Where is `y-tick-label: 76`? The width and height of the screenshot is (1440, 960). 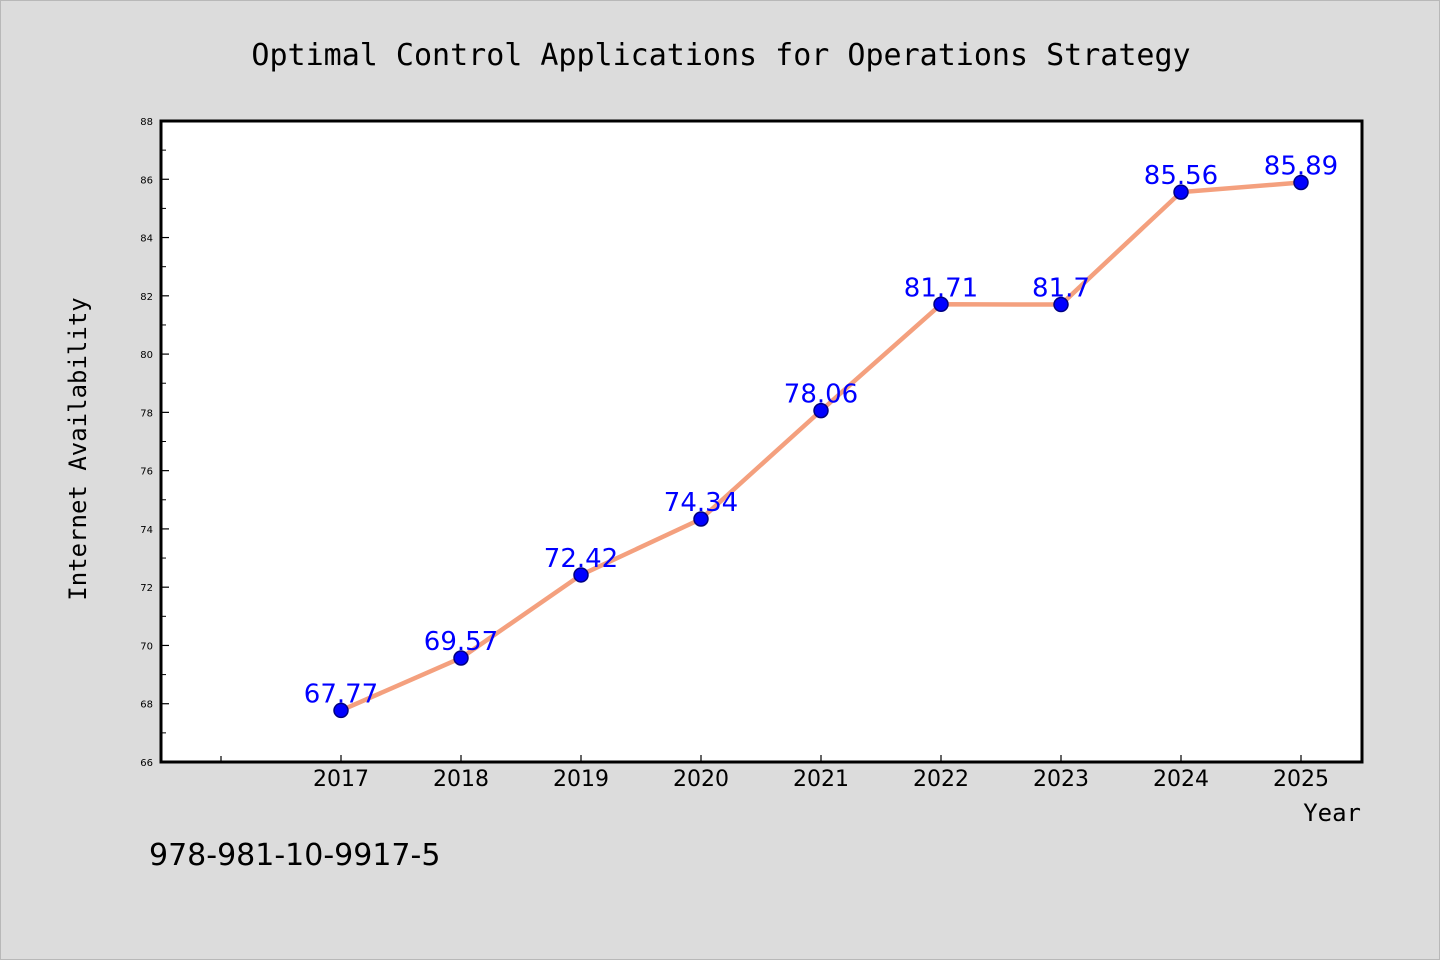
y-tick-label: 76 is located at coordinates (146, 472).